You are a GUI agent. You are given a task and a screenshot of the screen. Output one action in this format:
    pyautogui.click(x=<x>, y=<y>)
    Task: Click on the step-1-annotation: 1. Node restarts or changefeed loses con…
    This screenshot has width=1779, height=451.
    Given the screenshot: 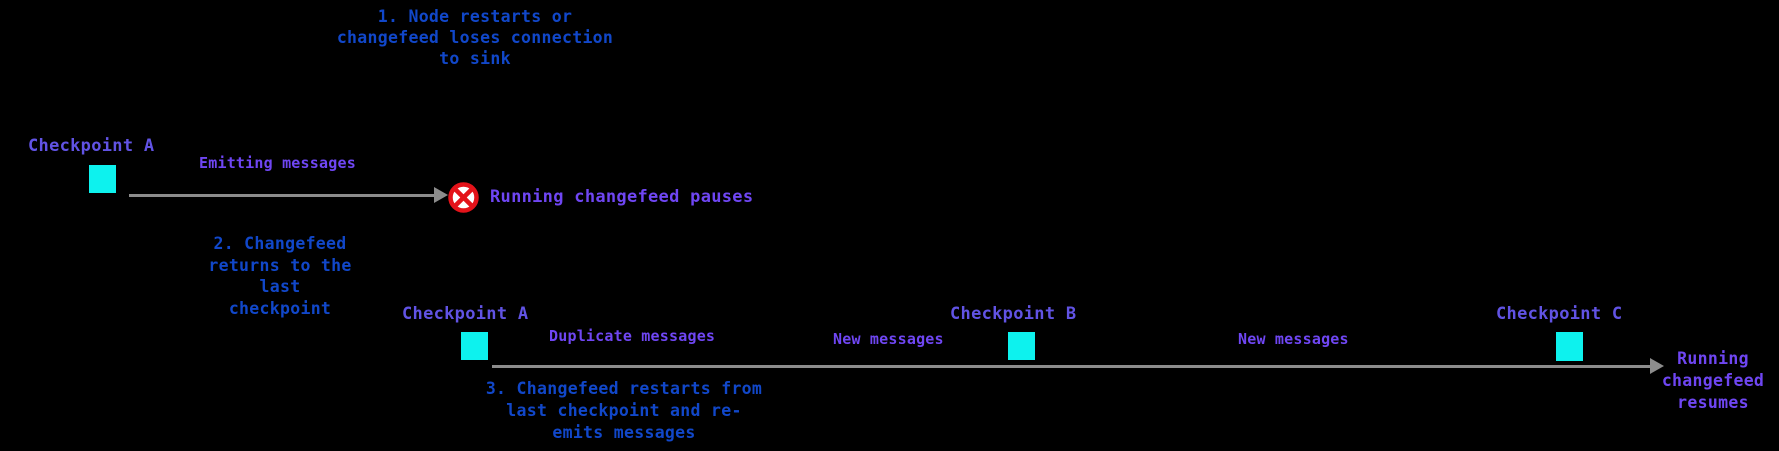 What is the action you would take?
    pyautogui.click(x=475, y=37)
    